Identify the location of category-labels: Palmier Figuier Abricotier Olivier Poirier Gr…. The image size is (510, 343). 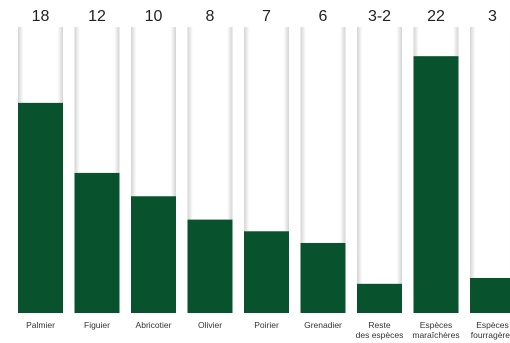
(268, 330).